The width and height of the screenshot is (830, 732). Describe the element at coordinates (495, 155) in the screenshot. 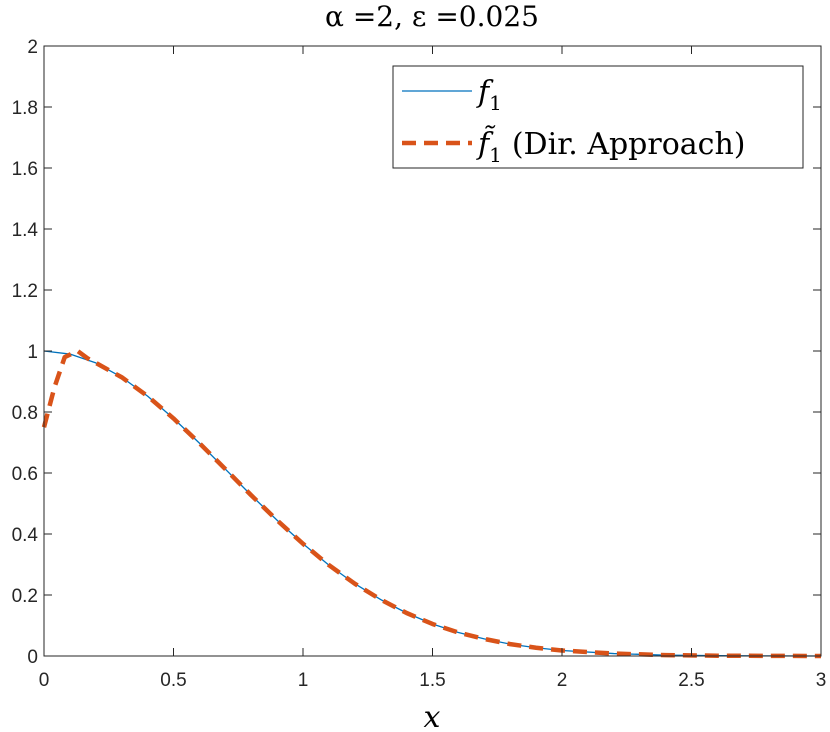

I see `legend-f1-tilde-sub: 1` at that location.